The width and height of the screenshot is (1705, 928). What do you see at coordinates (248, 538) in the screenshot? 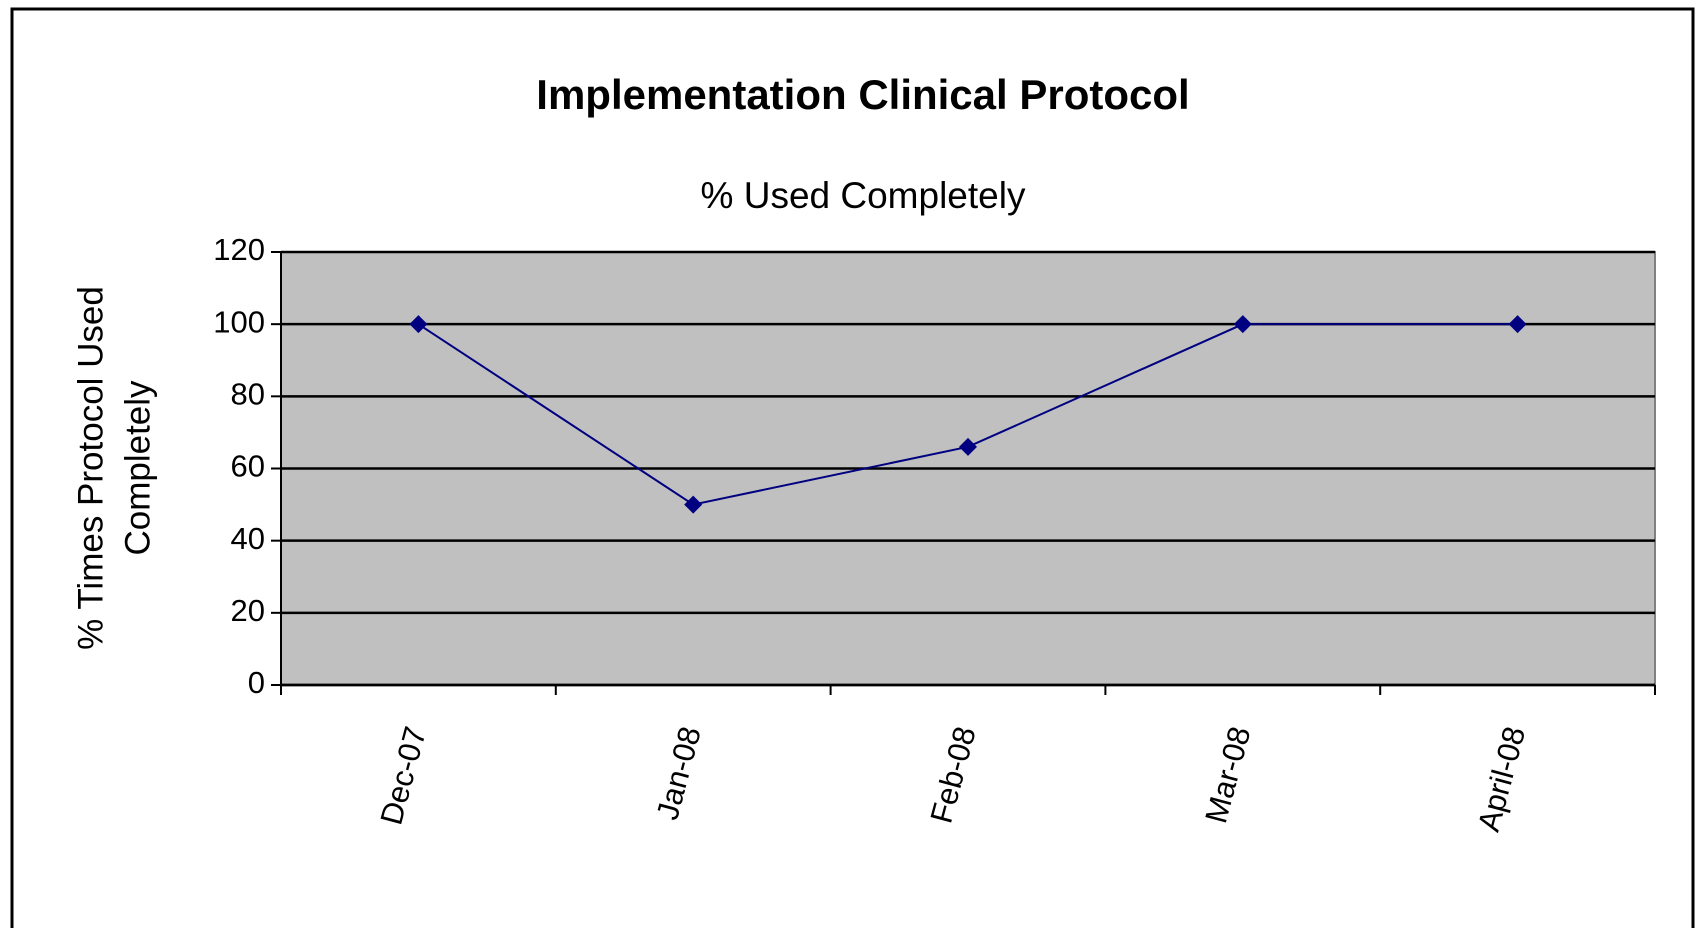
I see `y-tick-label: 40` at bounding box center [248, 538].